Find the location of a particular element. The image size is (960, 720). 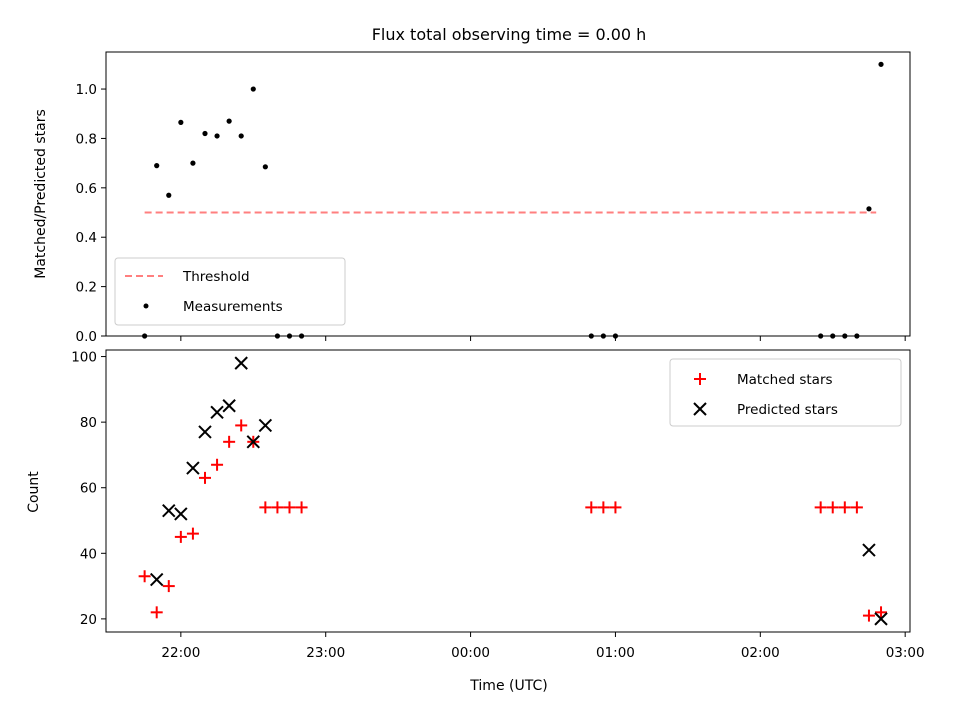

bottom-y-tick-label: 80 is located at coordinates (88, 423).